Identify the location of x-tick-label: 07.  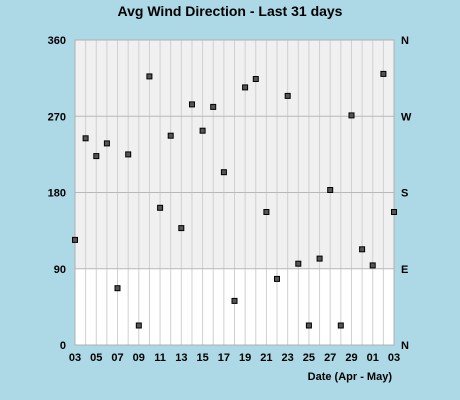
(117, 358).